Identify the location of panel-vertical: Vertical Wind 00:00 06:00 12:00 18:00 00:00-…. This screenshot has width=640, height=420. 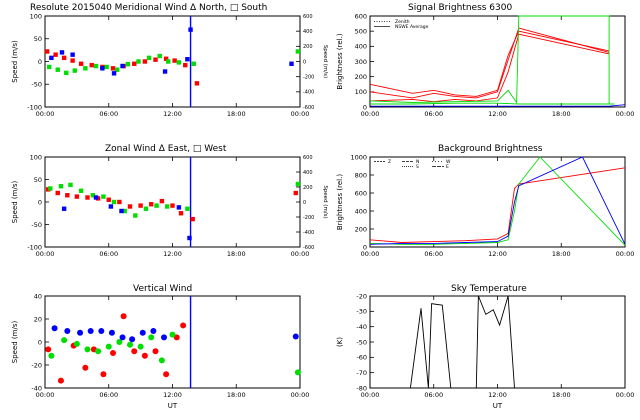
(160, 347).